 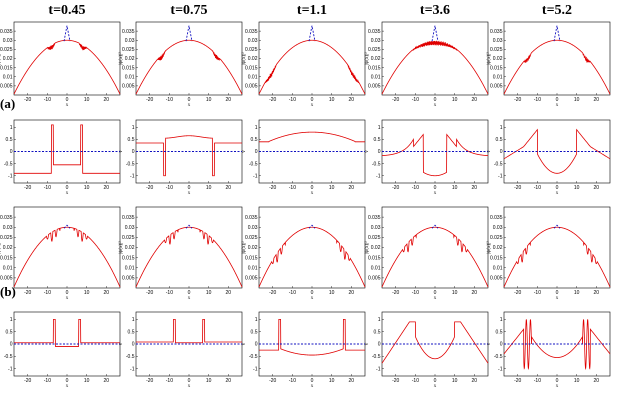 What do you see at coordinates (435, 10) in the screenshot?
I see `column-title-3: t=3.6` at bounding box center [435, 10].